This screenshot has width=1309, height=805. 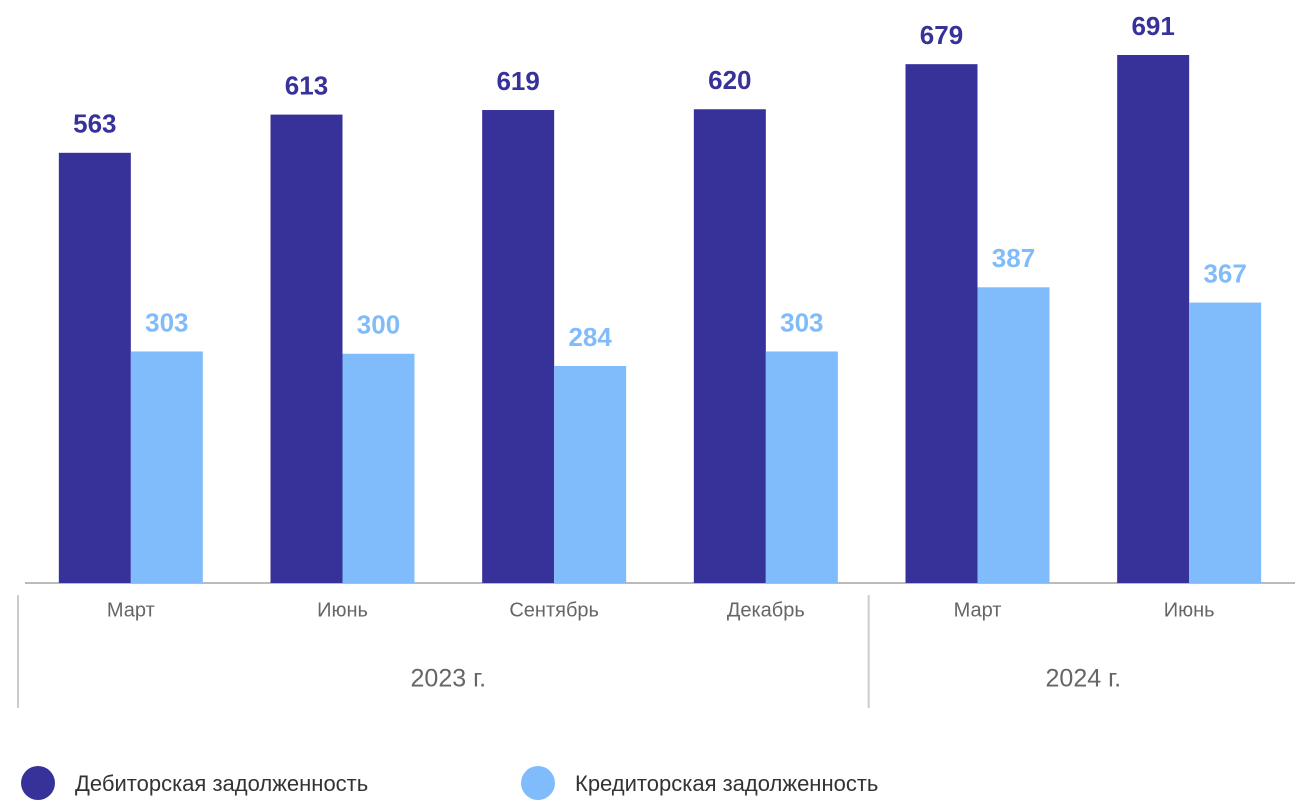 What do you see at coordinates (449, 679) in the screenshot?
I see `group-label: 2023 г.` at bounding box center [449, 679].